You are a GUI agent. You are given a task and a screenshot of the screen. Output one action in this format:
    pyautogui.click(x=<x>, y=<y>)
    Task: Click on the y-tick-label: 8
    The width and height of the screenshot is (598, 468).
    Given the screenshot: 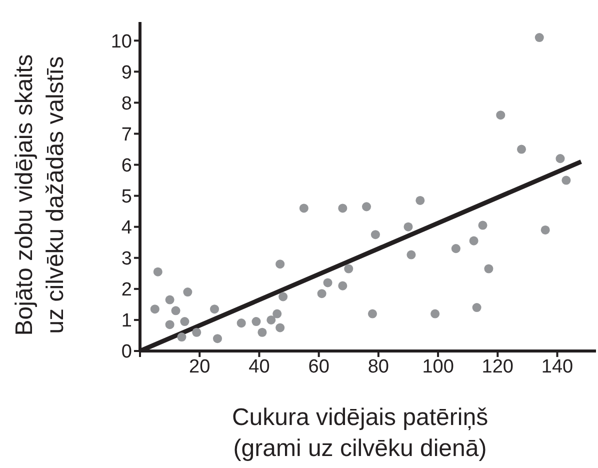 What is the action you would take?
    pyautogui.click(x=126, y=103)
    